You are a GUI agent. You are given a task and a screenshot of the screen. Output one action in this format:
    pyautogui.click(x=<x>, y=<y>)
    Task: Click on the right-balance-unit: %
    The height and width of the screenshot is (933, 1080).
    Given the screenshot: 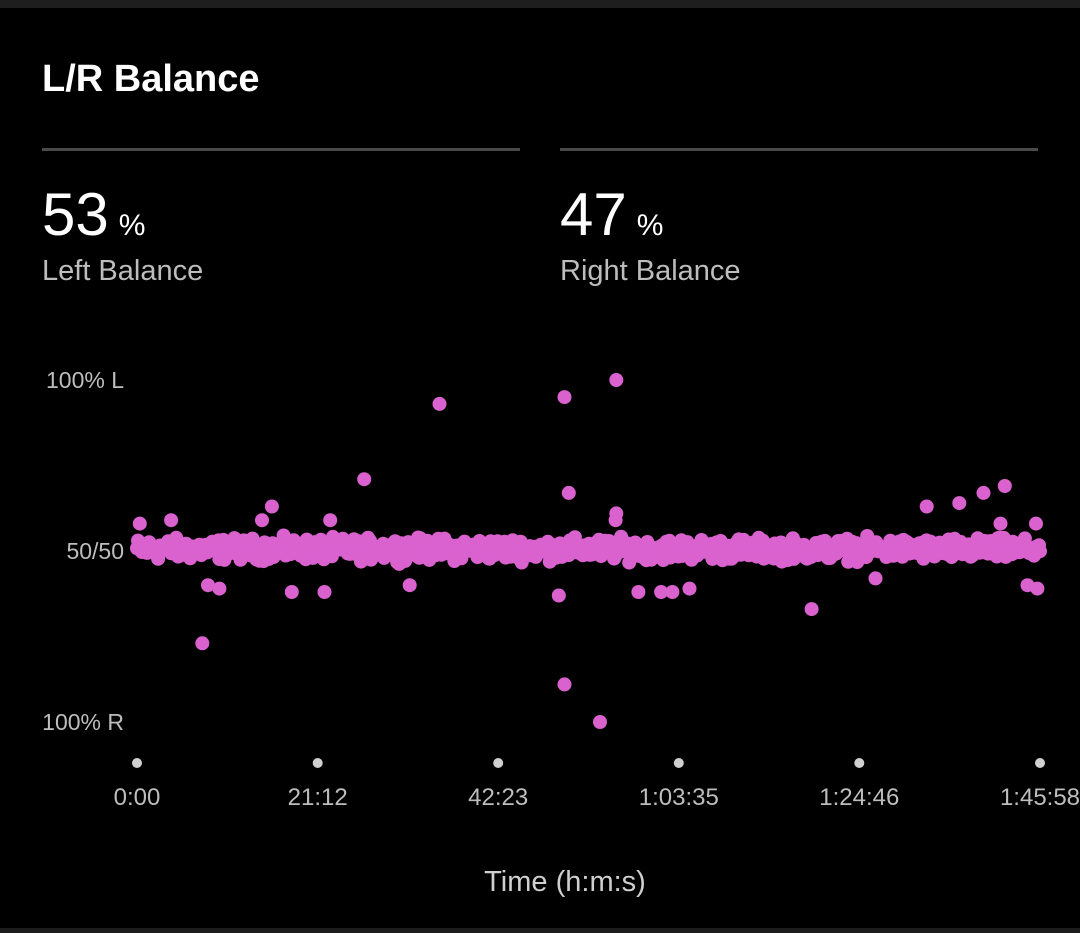 What is the action you would take?
    pyautogui.click(x=650, y=225)
    